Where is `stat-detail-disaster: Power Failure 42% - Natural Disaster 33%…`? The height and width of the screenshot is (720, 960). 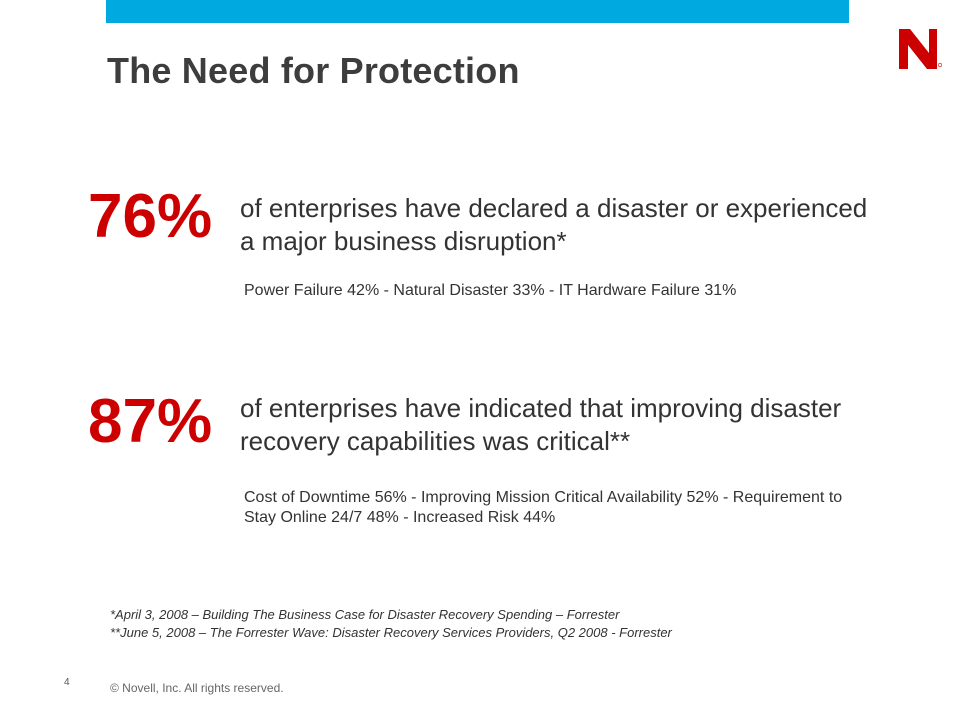
stat-detail-disaster: Power Failure 42% - Natural Disaster 33%… is located at coordinates (490, 290).